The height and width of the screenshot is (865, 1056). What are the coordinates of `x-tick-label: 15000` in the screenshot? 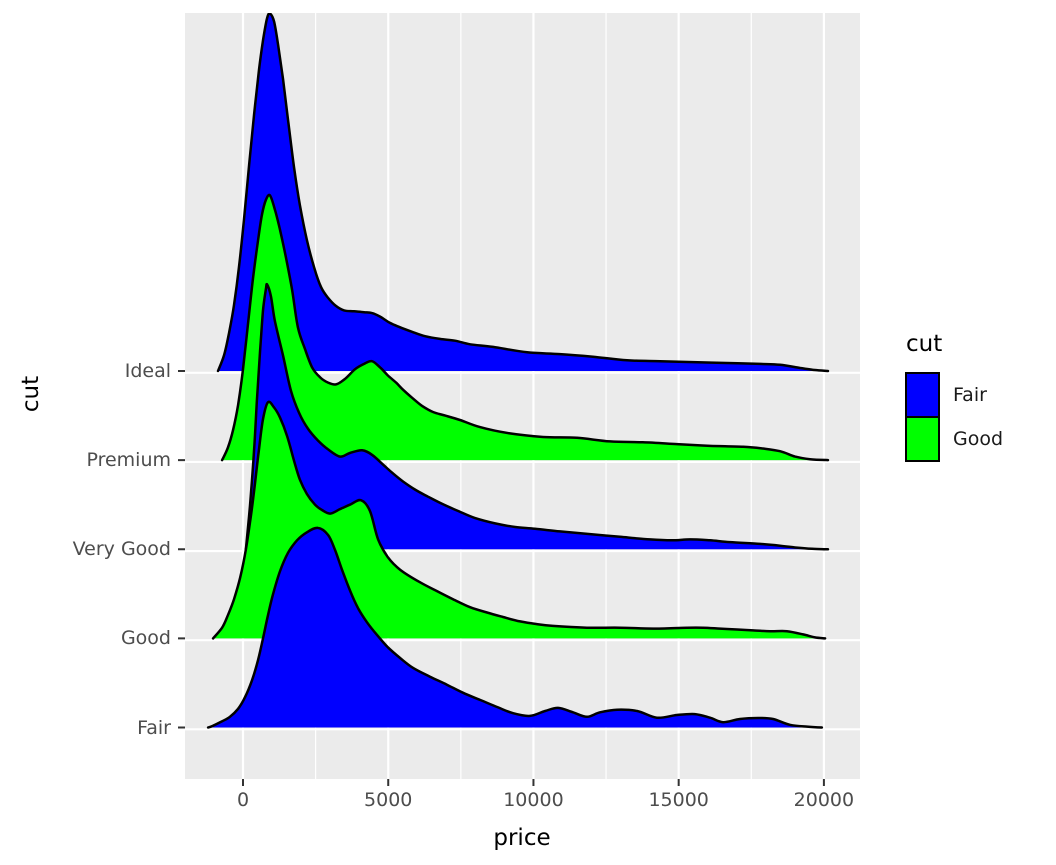 It's located at (678, 800).